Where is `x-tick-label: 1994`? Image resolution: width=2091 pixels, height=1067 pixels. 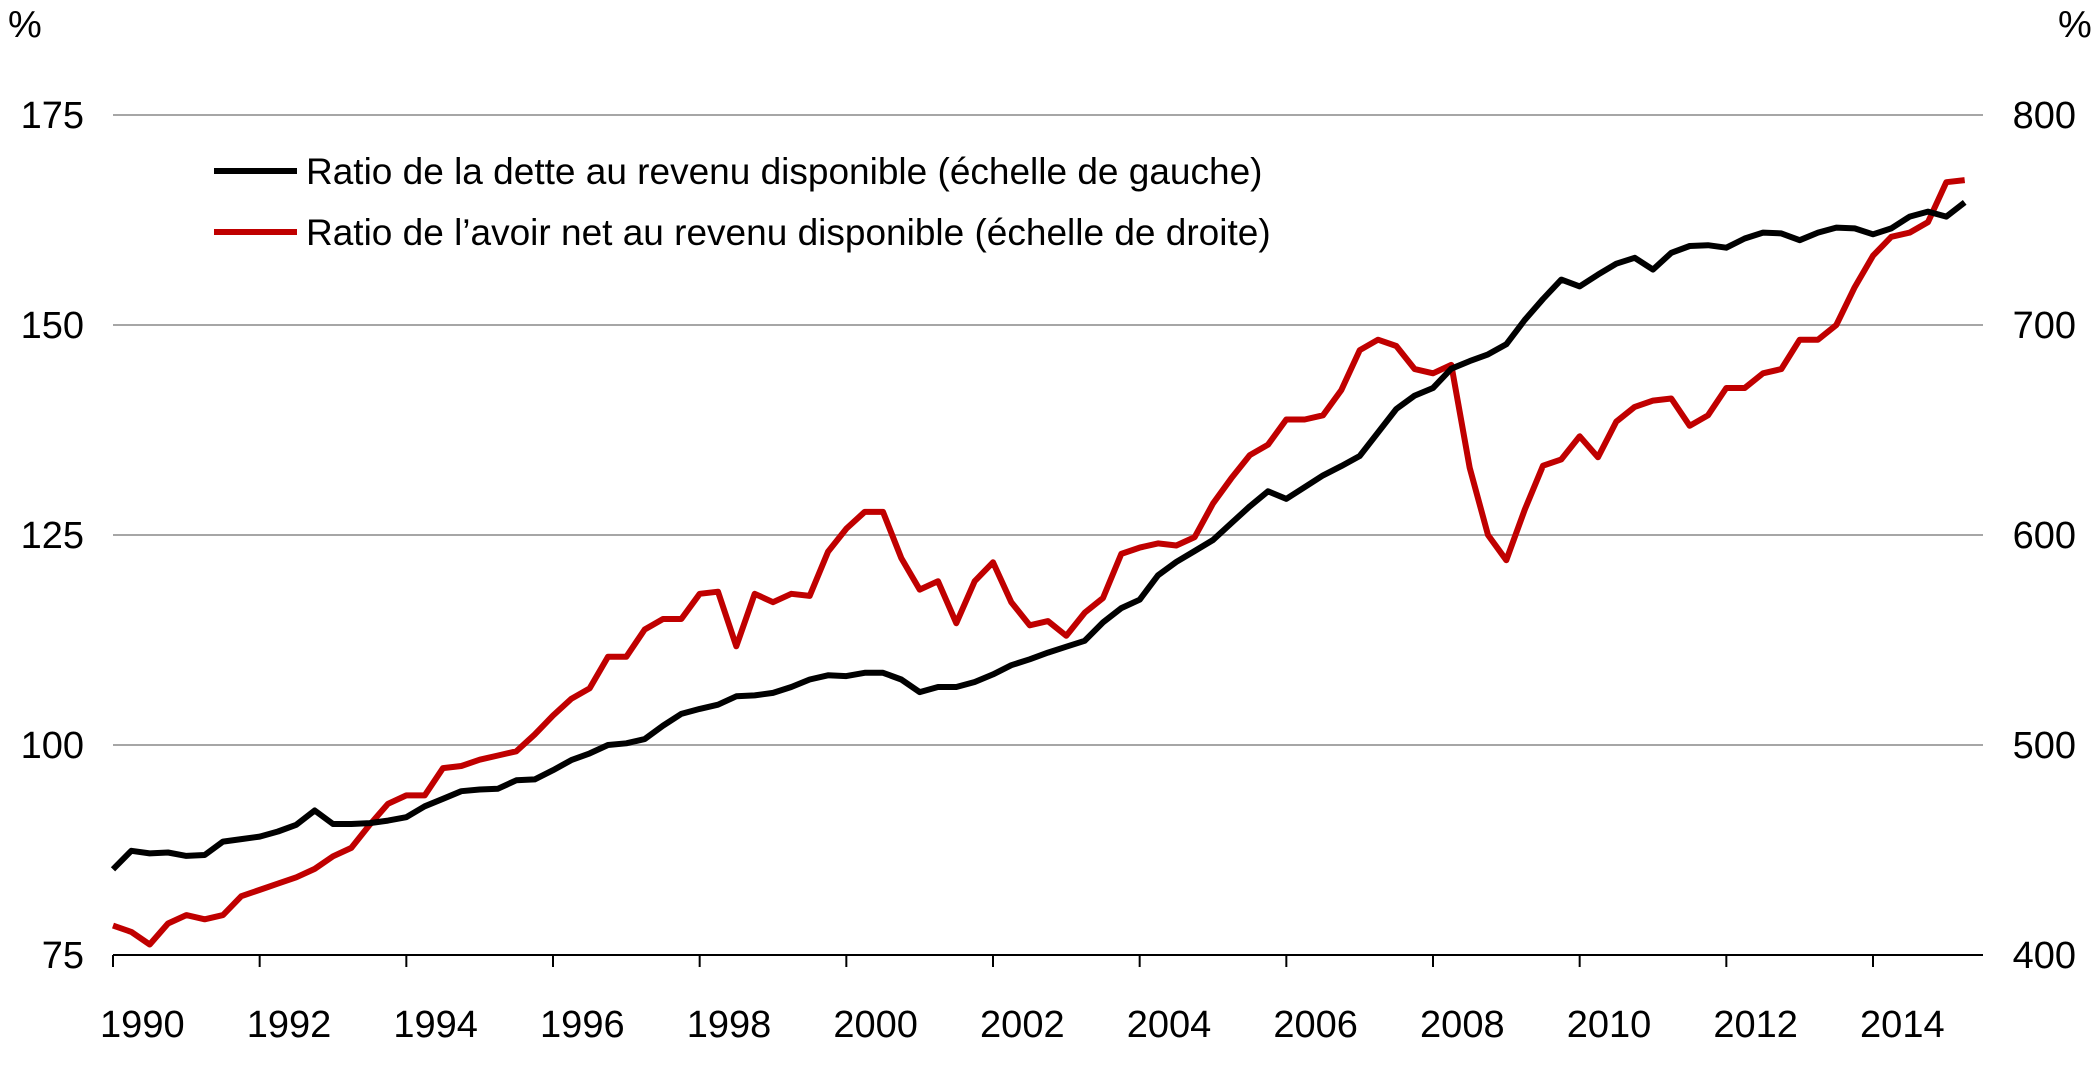 x-tick-label: 1994 is located at coordinates (435, 1025).